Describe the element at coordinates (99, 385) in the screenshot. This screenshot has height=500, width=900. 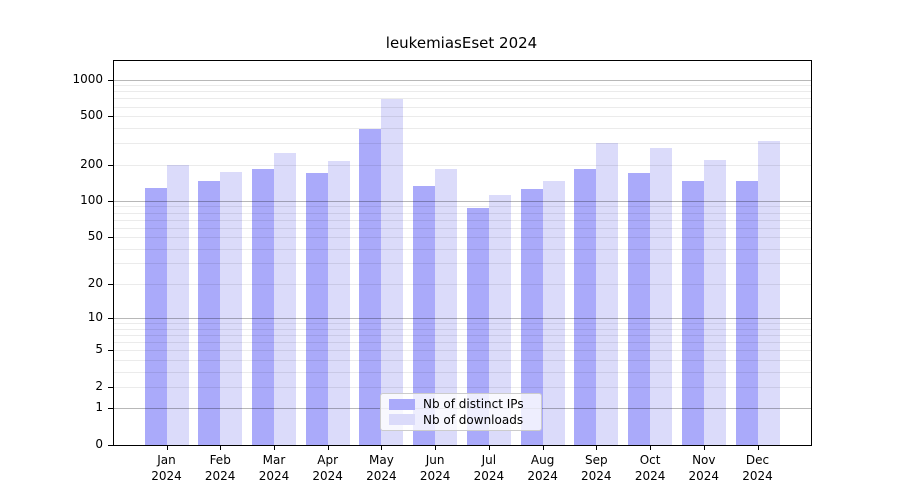
I see `y-tick-label: 2` at that location.